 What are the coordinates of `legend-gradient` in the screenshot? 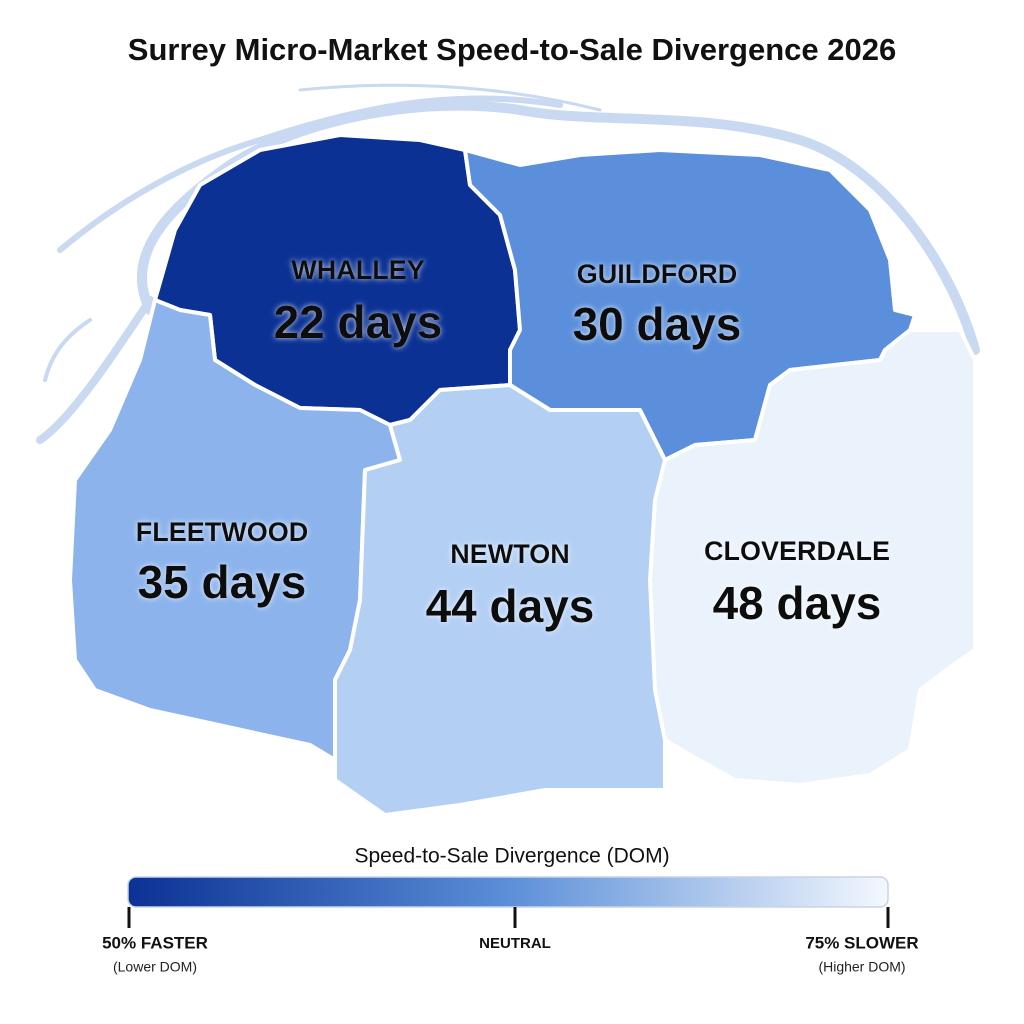 It's located at (508, 892).